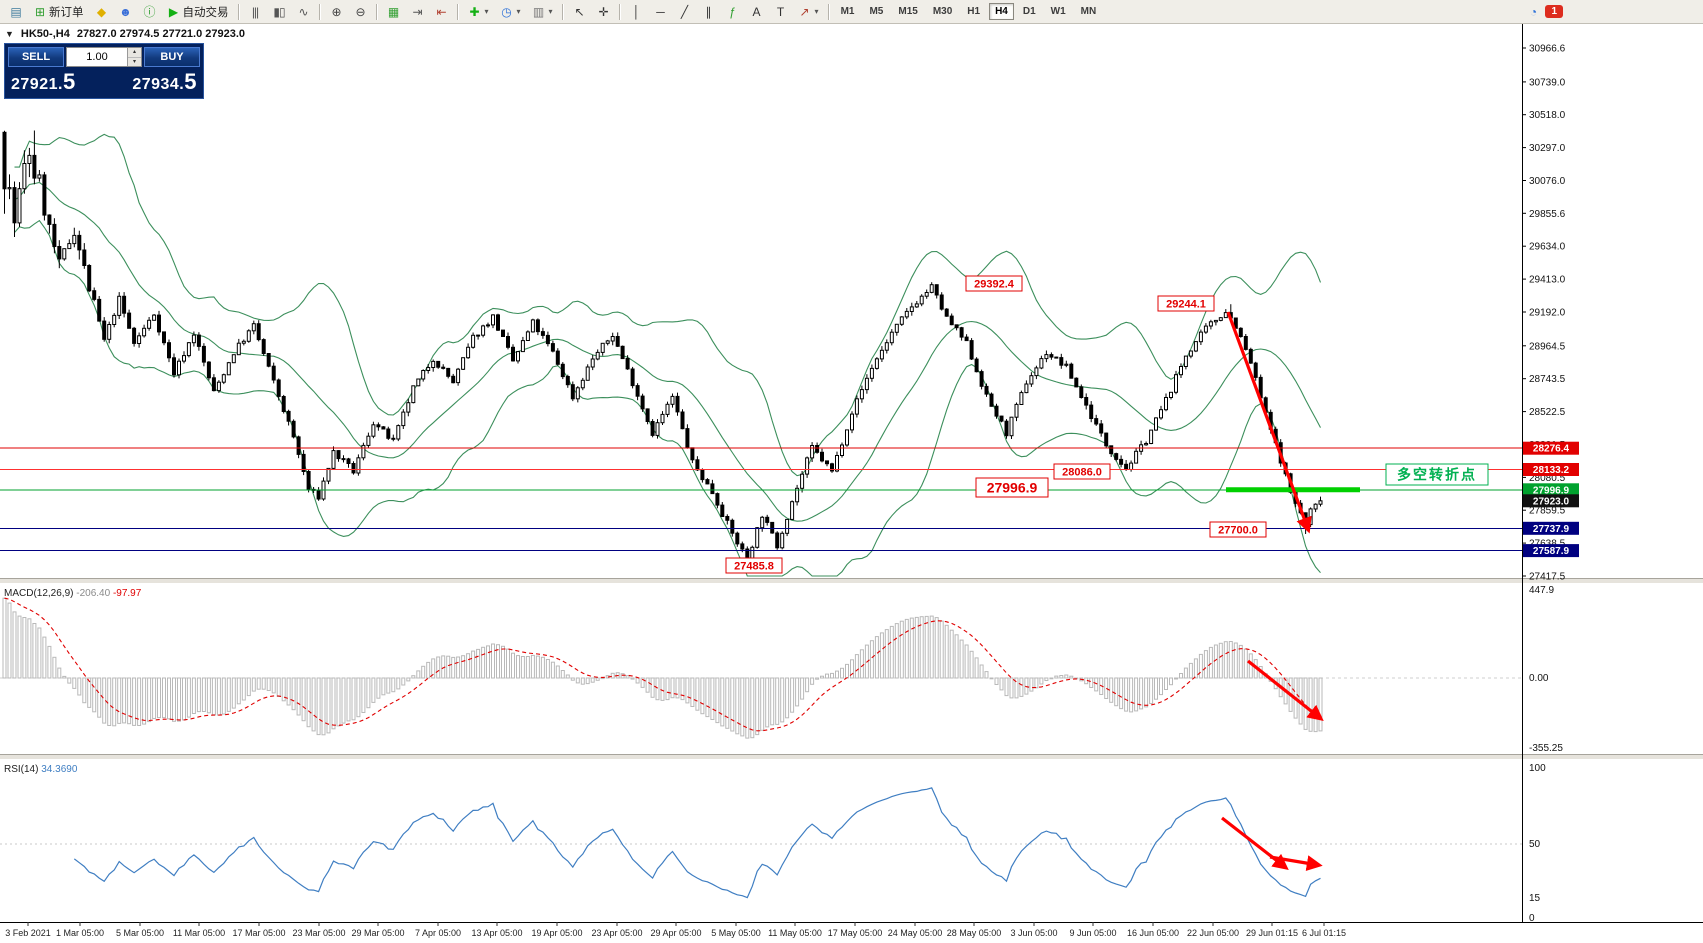 The height and width of the screenshot is (943, 1703). What do you see at coordinates (172, 57) in the screenshot?
I see `buy-button: BUY` at bounding box center [172, 57].